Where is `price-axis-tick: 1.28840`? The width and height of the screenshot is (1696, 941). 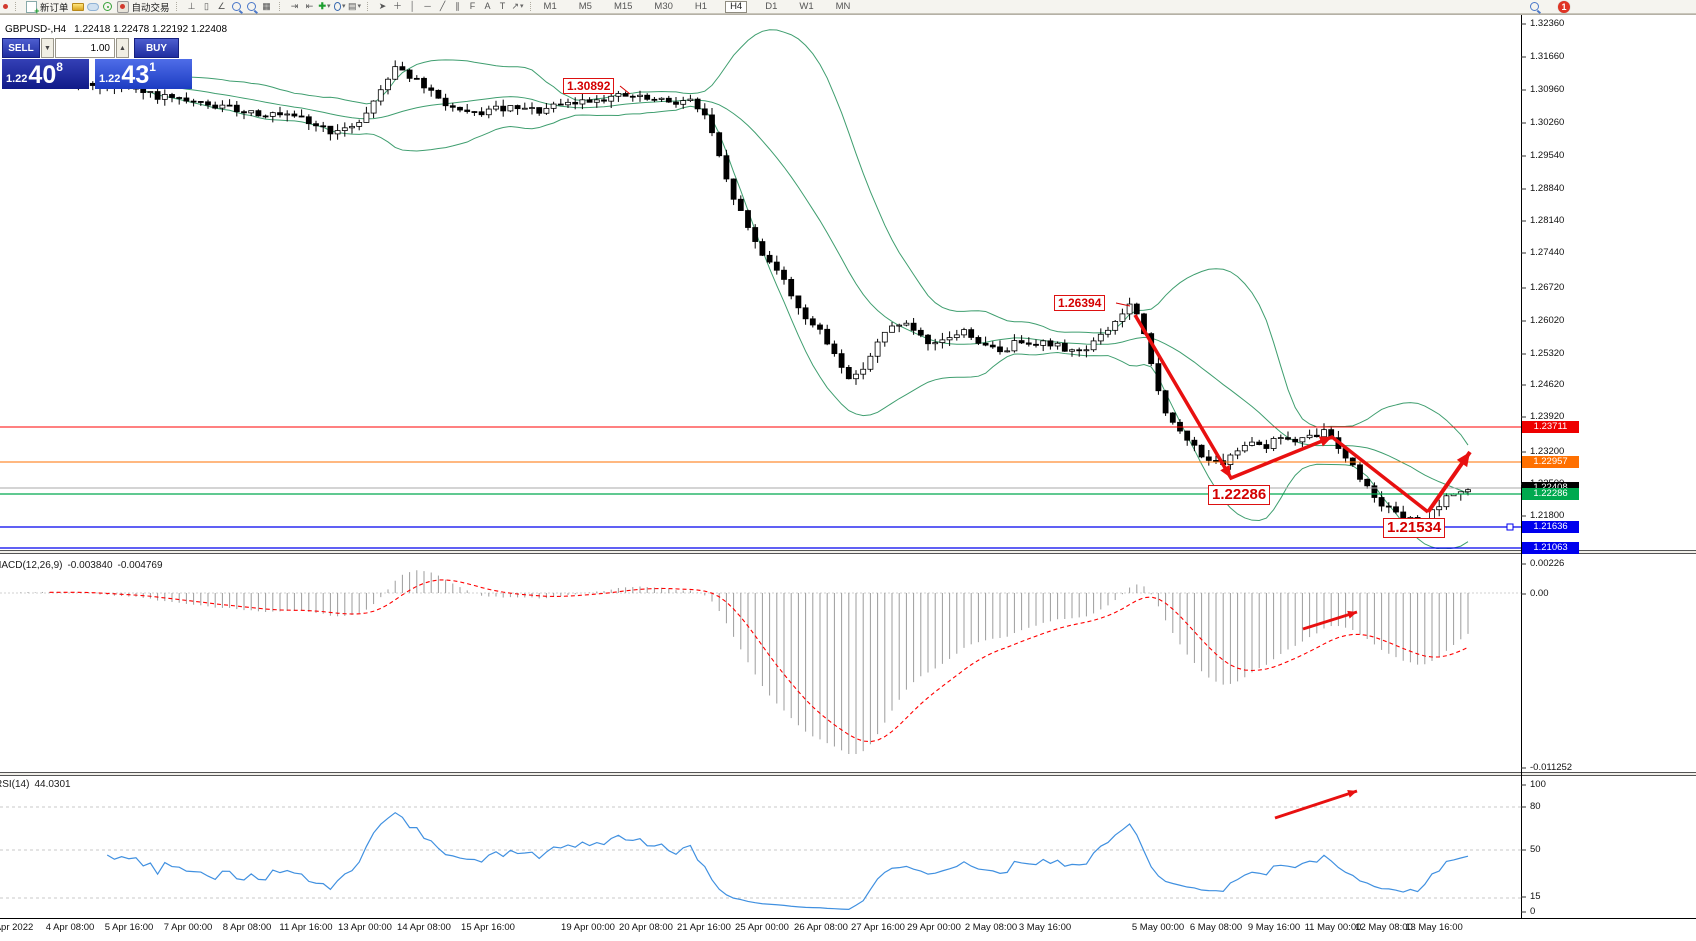 price-axis-tick: 1.28840 is located at coordinates (1547, 188).